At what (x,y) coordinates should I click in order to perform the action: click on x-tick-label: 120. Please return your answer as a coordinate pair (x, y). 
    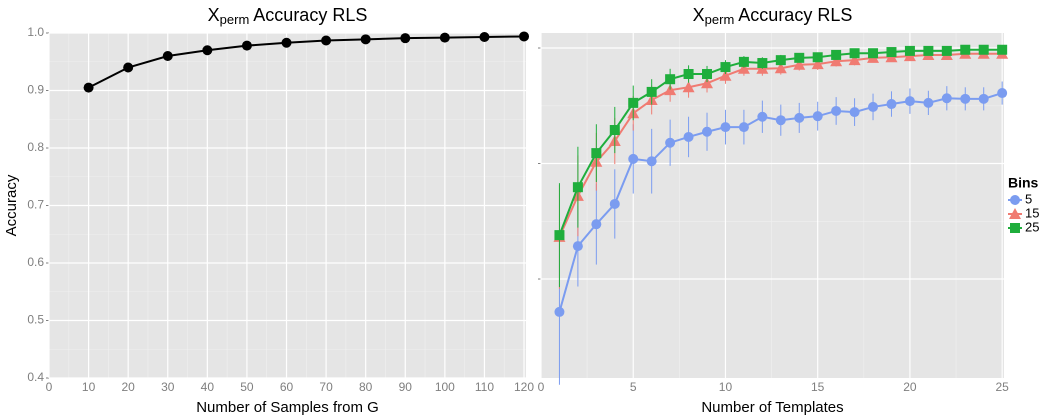
    Looking at the image, I should click on (524, 387).